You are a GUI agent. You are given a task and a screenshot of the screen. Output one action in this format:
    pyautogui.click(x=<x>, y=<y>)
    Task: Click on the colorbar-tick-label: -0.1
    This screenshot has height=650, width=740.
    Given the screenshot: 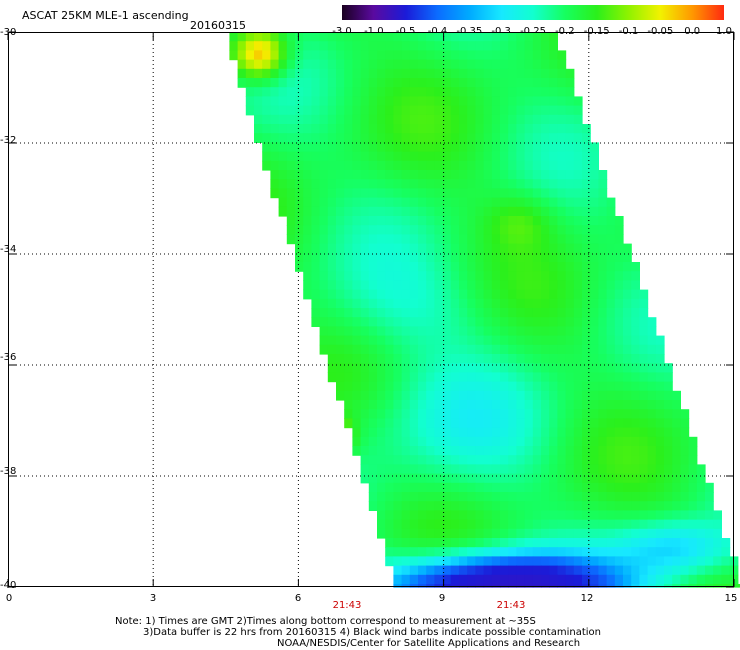 What is the action you would take?
    pyautogui.click(x=628, y=31)
    